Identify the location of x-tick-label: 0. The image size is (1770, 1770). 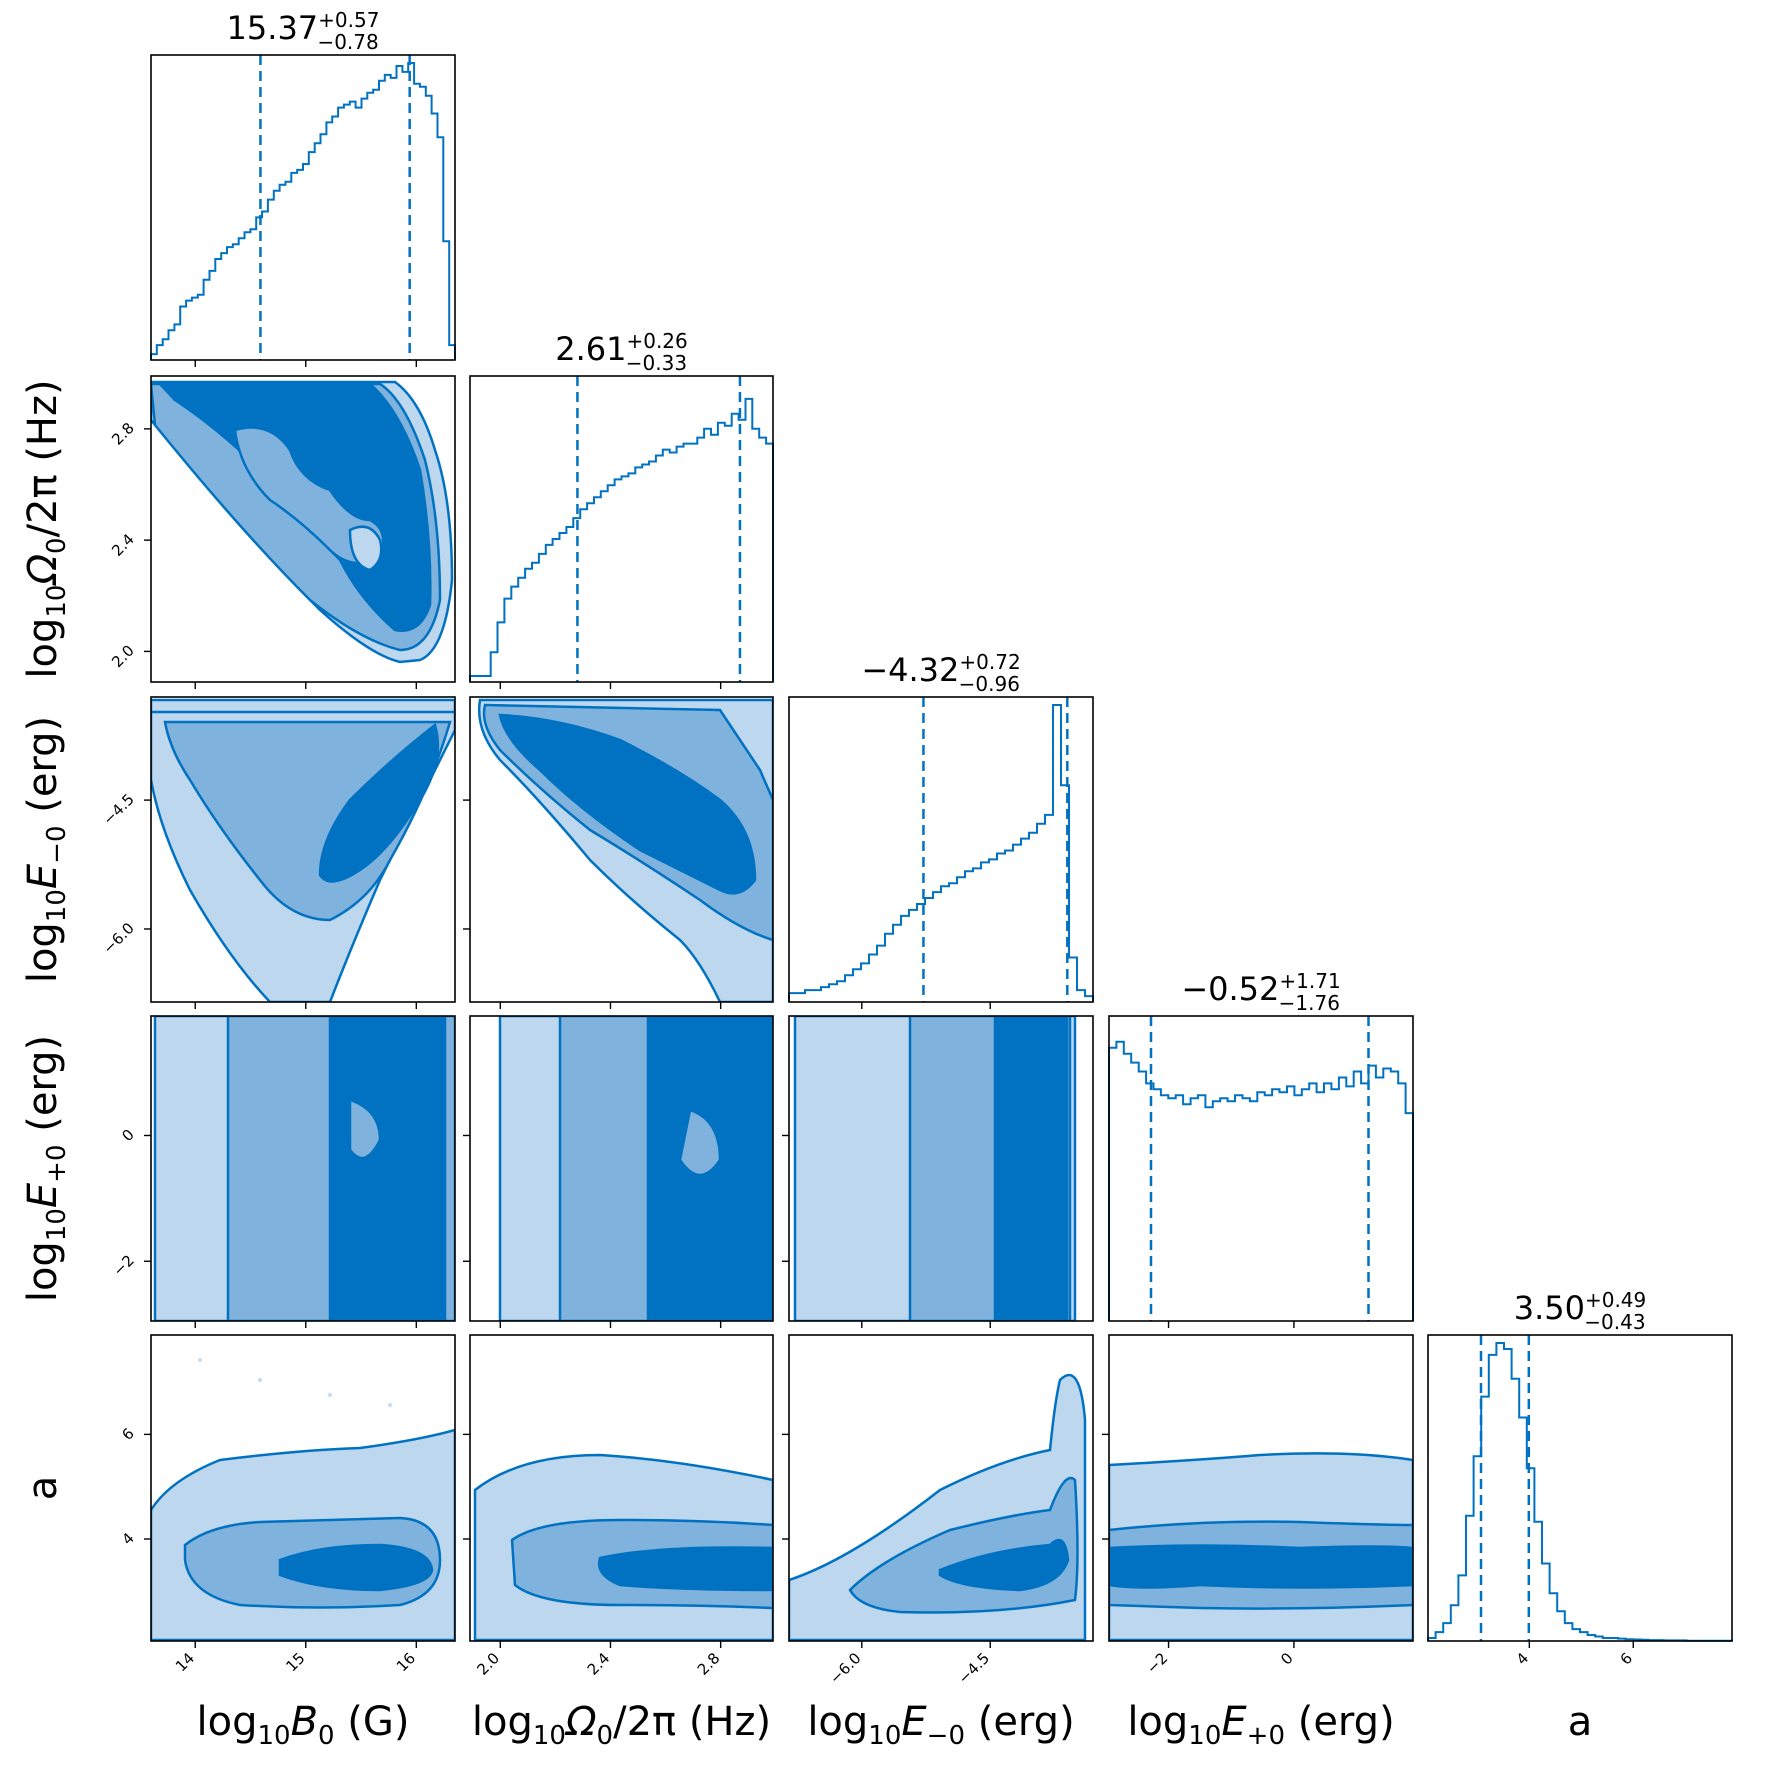
(1286, 1658).